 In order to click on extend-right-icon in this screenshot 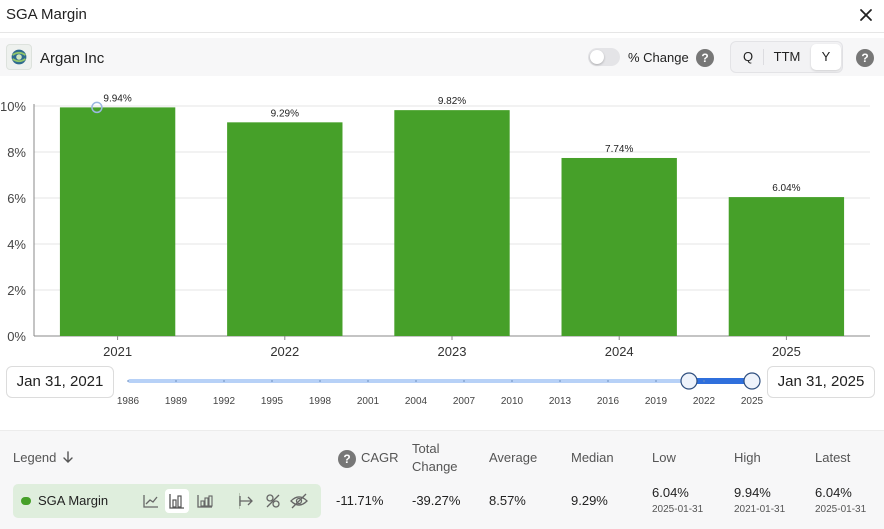, I will do `click(246, 501)`.